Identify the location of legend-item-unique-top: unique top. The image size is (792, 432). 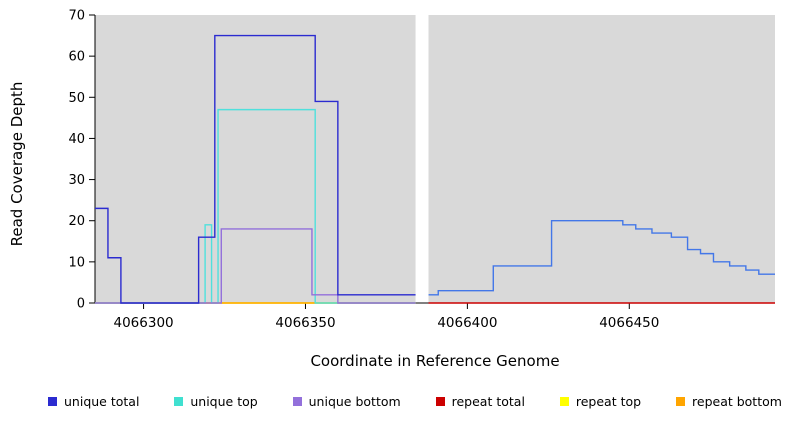
(216, 401).